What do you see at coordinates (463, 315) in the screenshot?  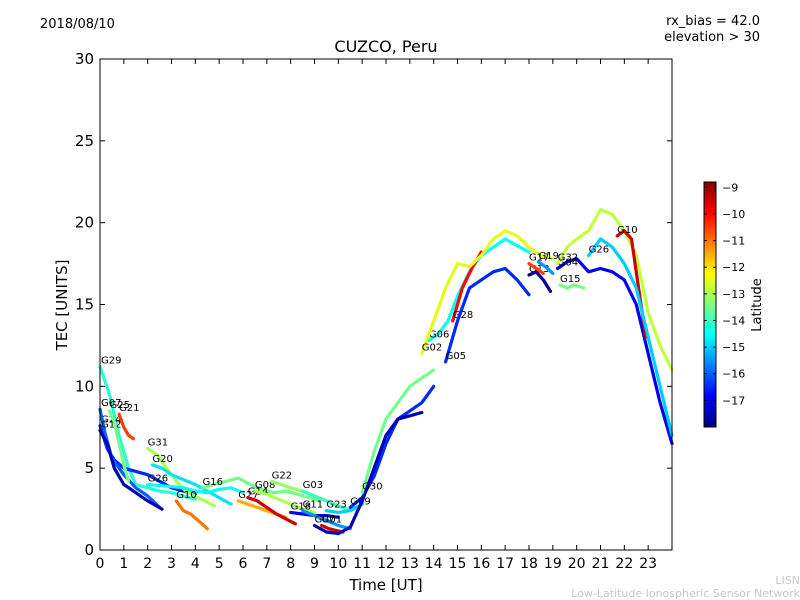 I see `series-label: G28` at bounding box center [463, 315].